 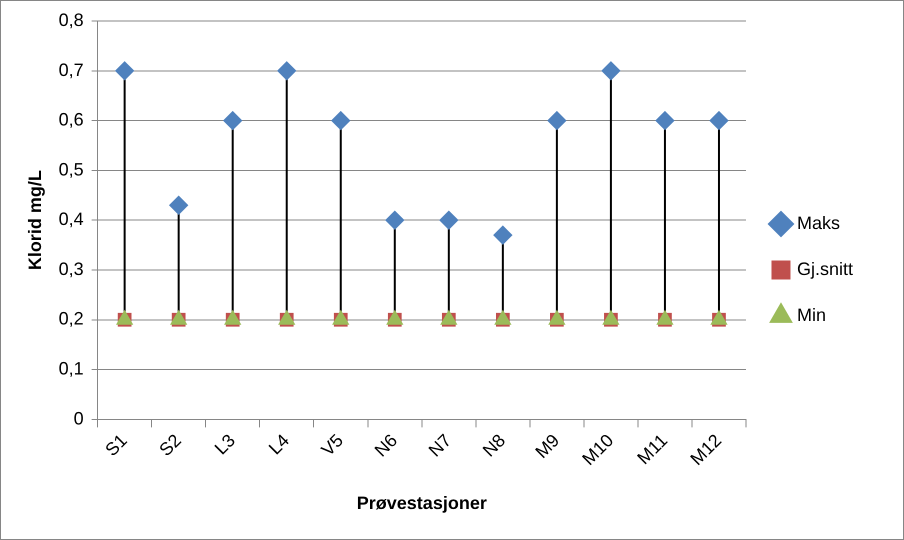 What do you see at coordinates (116, 445) in the screenshot?
I see `x-tick-label: S1` at bounding box center [116, 445].